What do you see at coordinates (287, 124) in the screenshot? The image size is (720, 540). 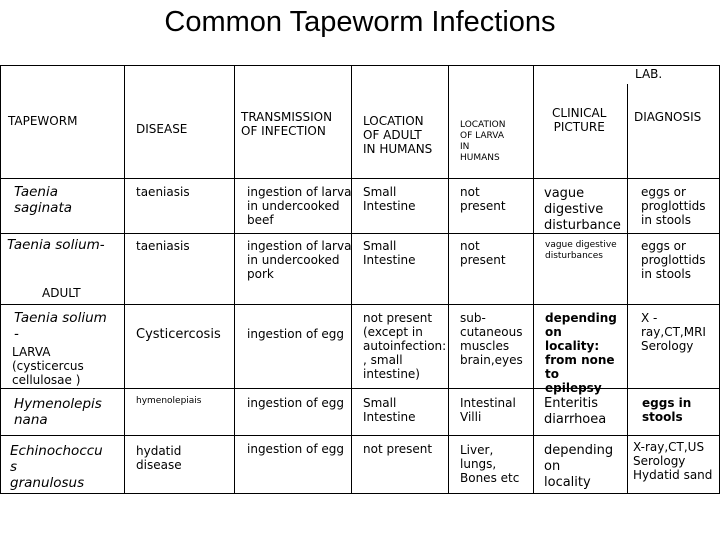 I see `header-transmission: TRANSMISSION OF INFECTION` at bounding box center [287, 124].